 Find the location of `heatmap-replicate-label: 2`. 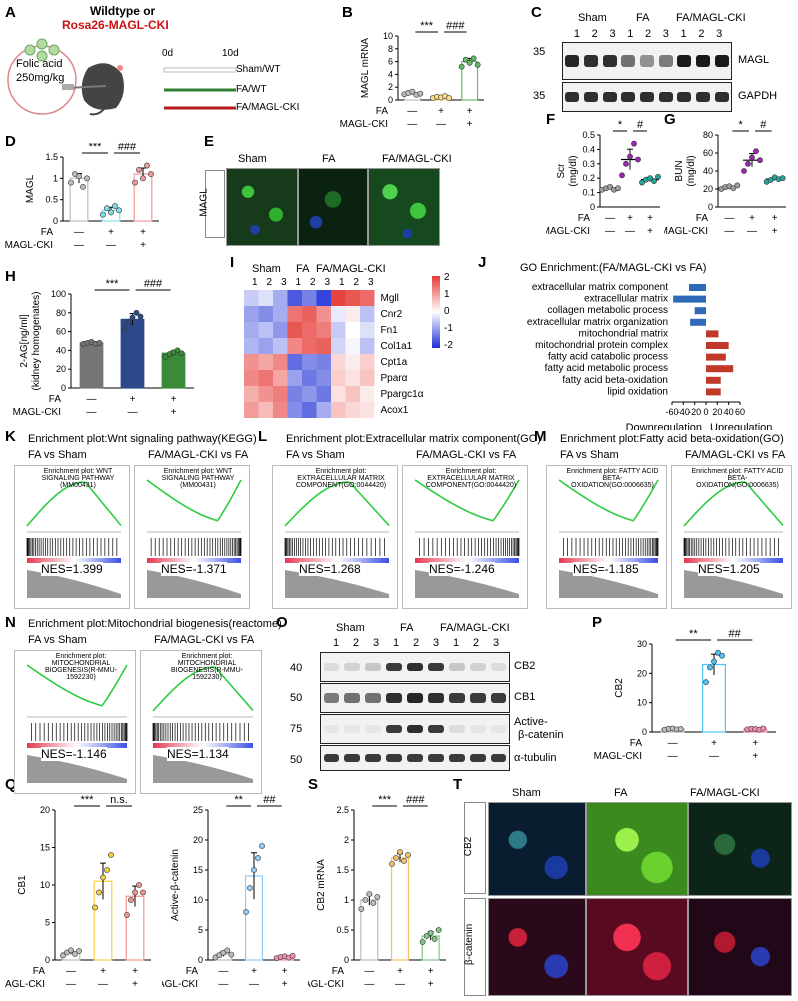

heatmap-replicate-label: 2 is located at coordinates (356, 282).